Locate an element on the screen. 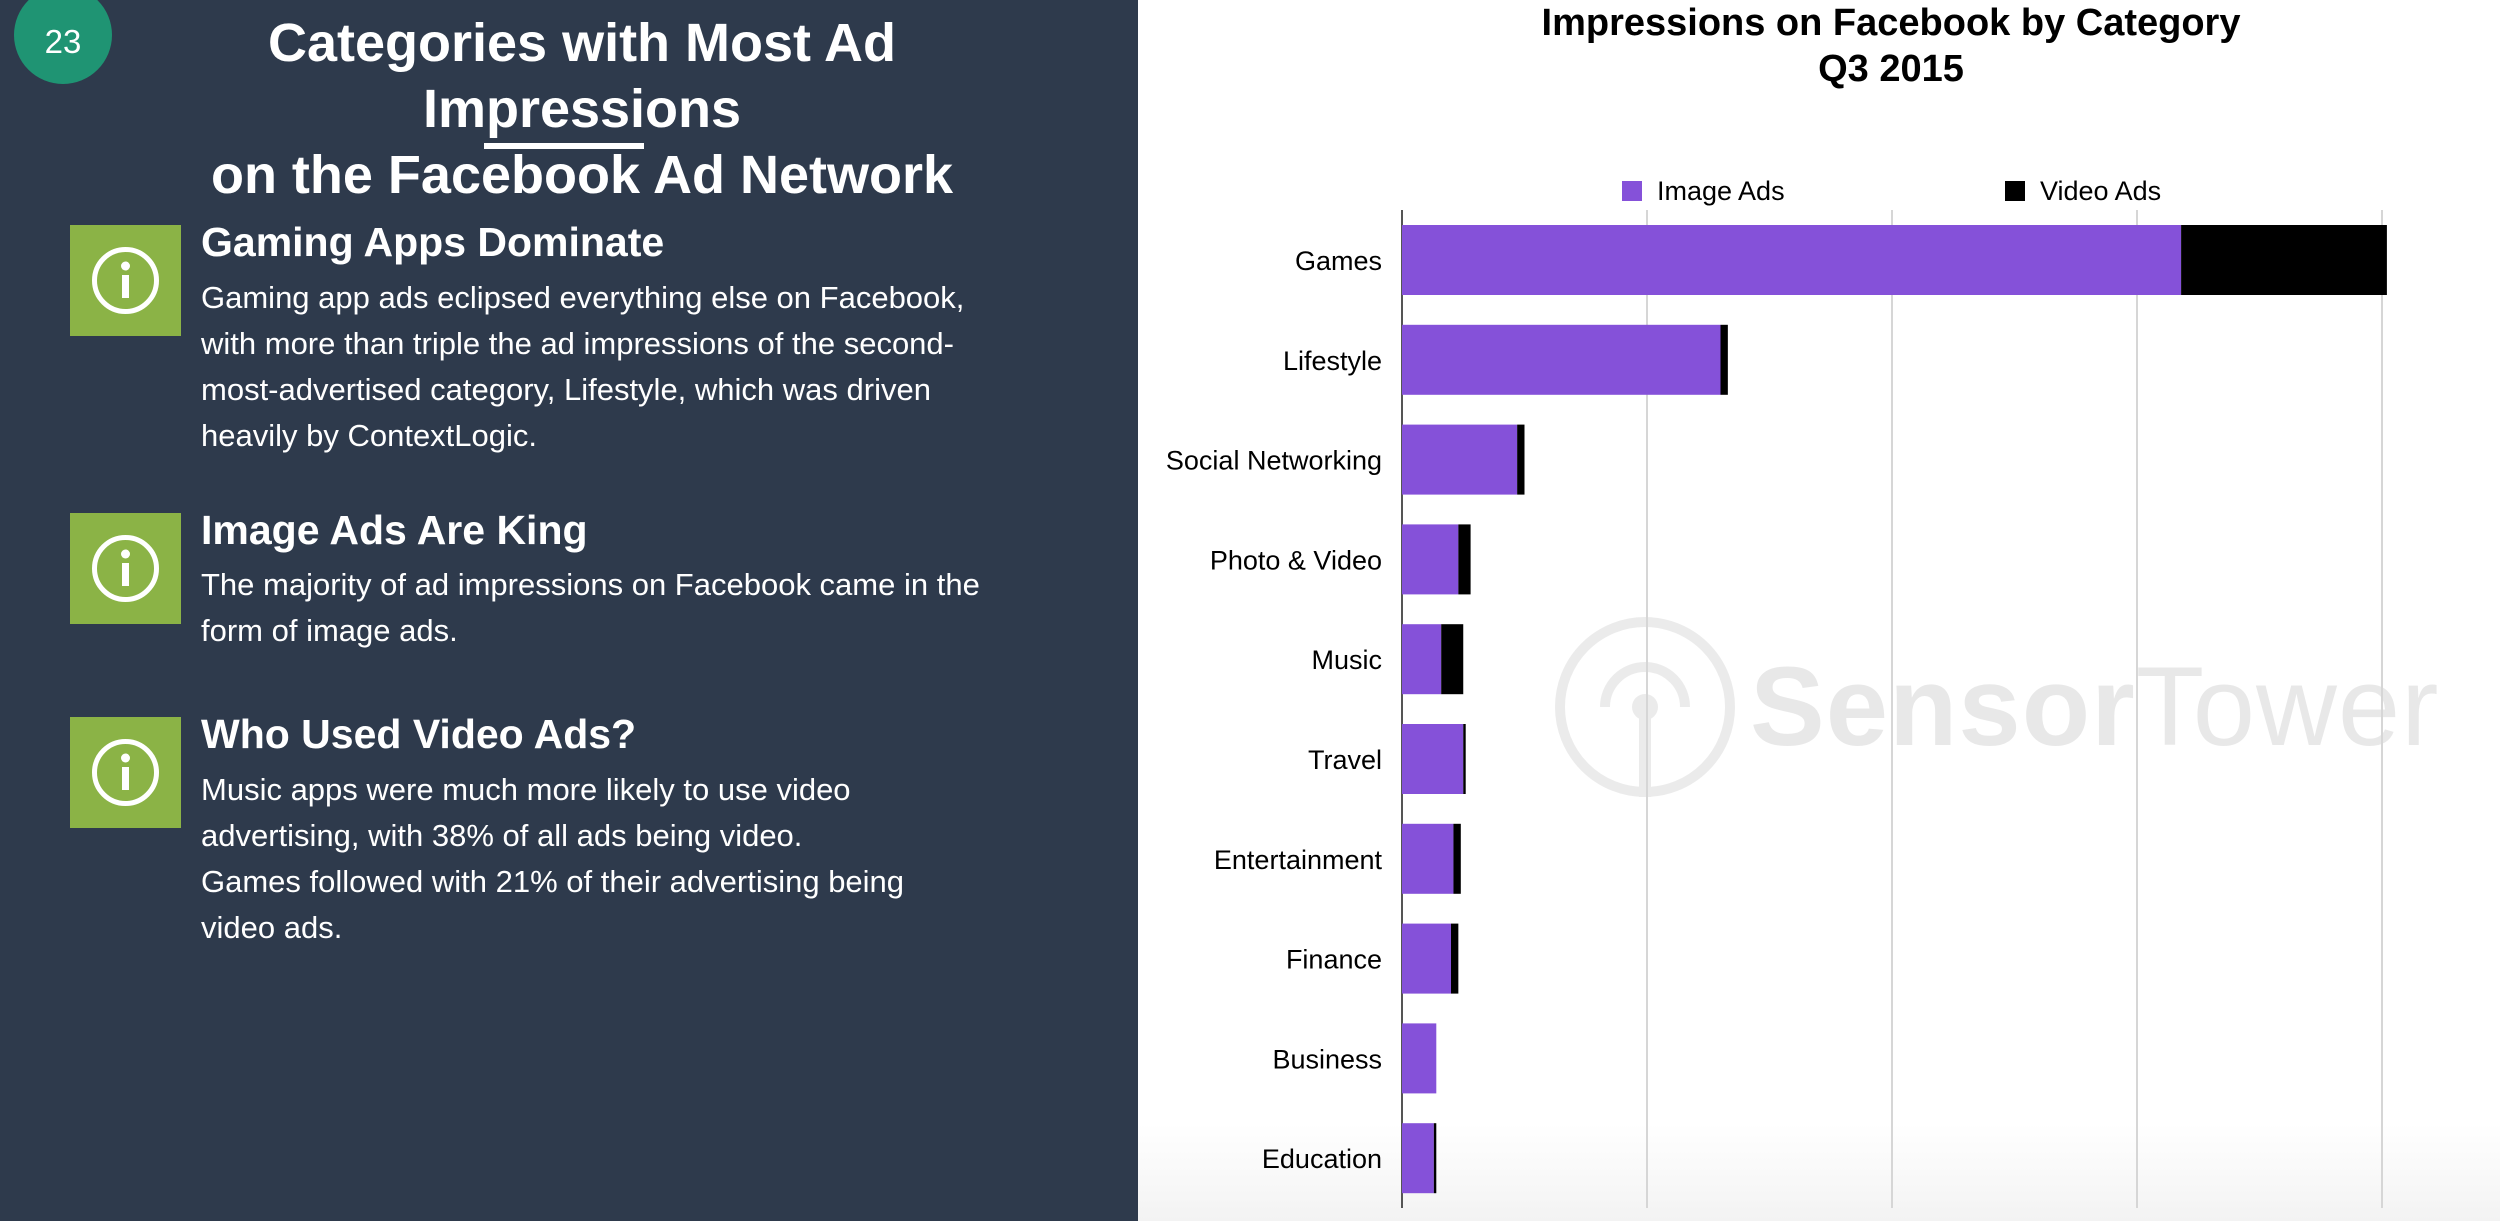 This screenshot has height=1221, width=2500. category-label: Games is located at coordinates (1338, 261).